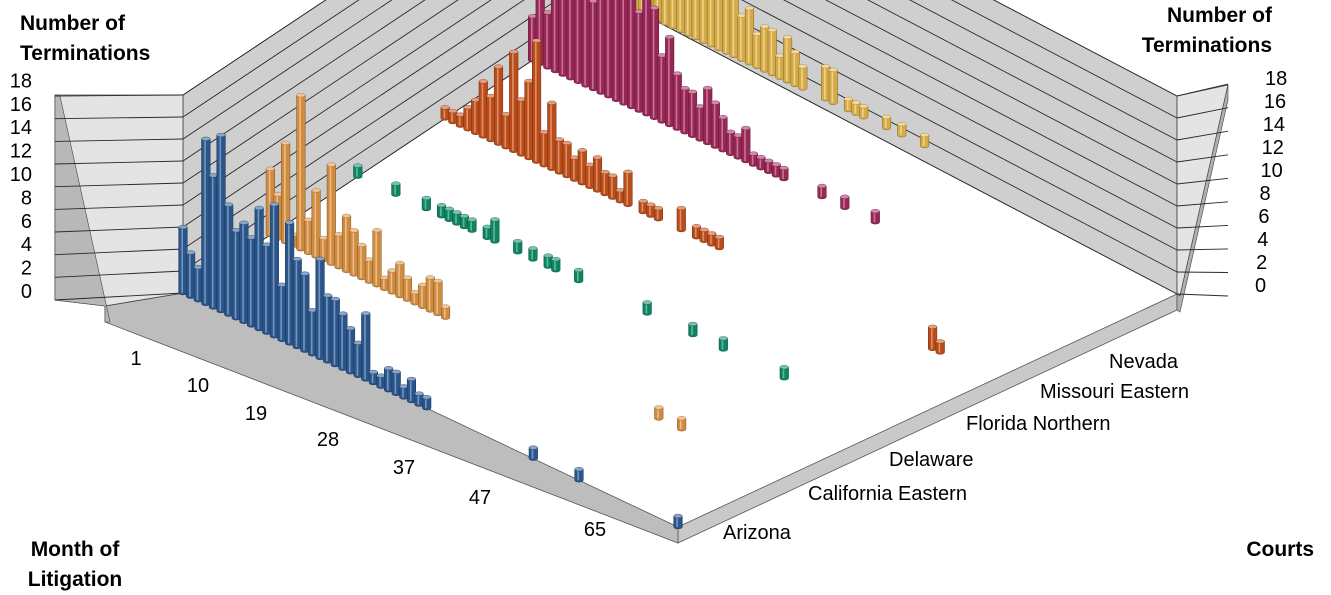 This screenshot has width=1331, height=595. I want to click on y-tick-label-left: 6, so click(26, 222).